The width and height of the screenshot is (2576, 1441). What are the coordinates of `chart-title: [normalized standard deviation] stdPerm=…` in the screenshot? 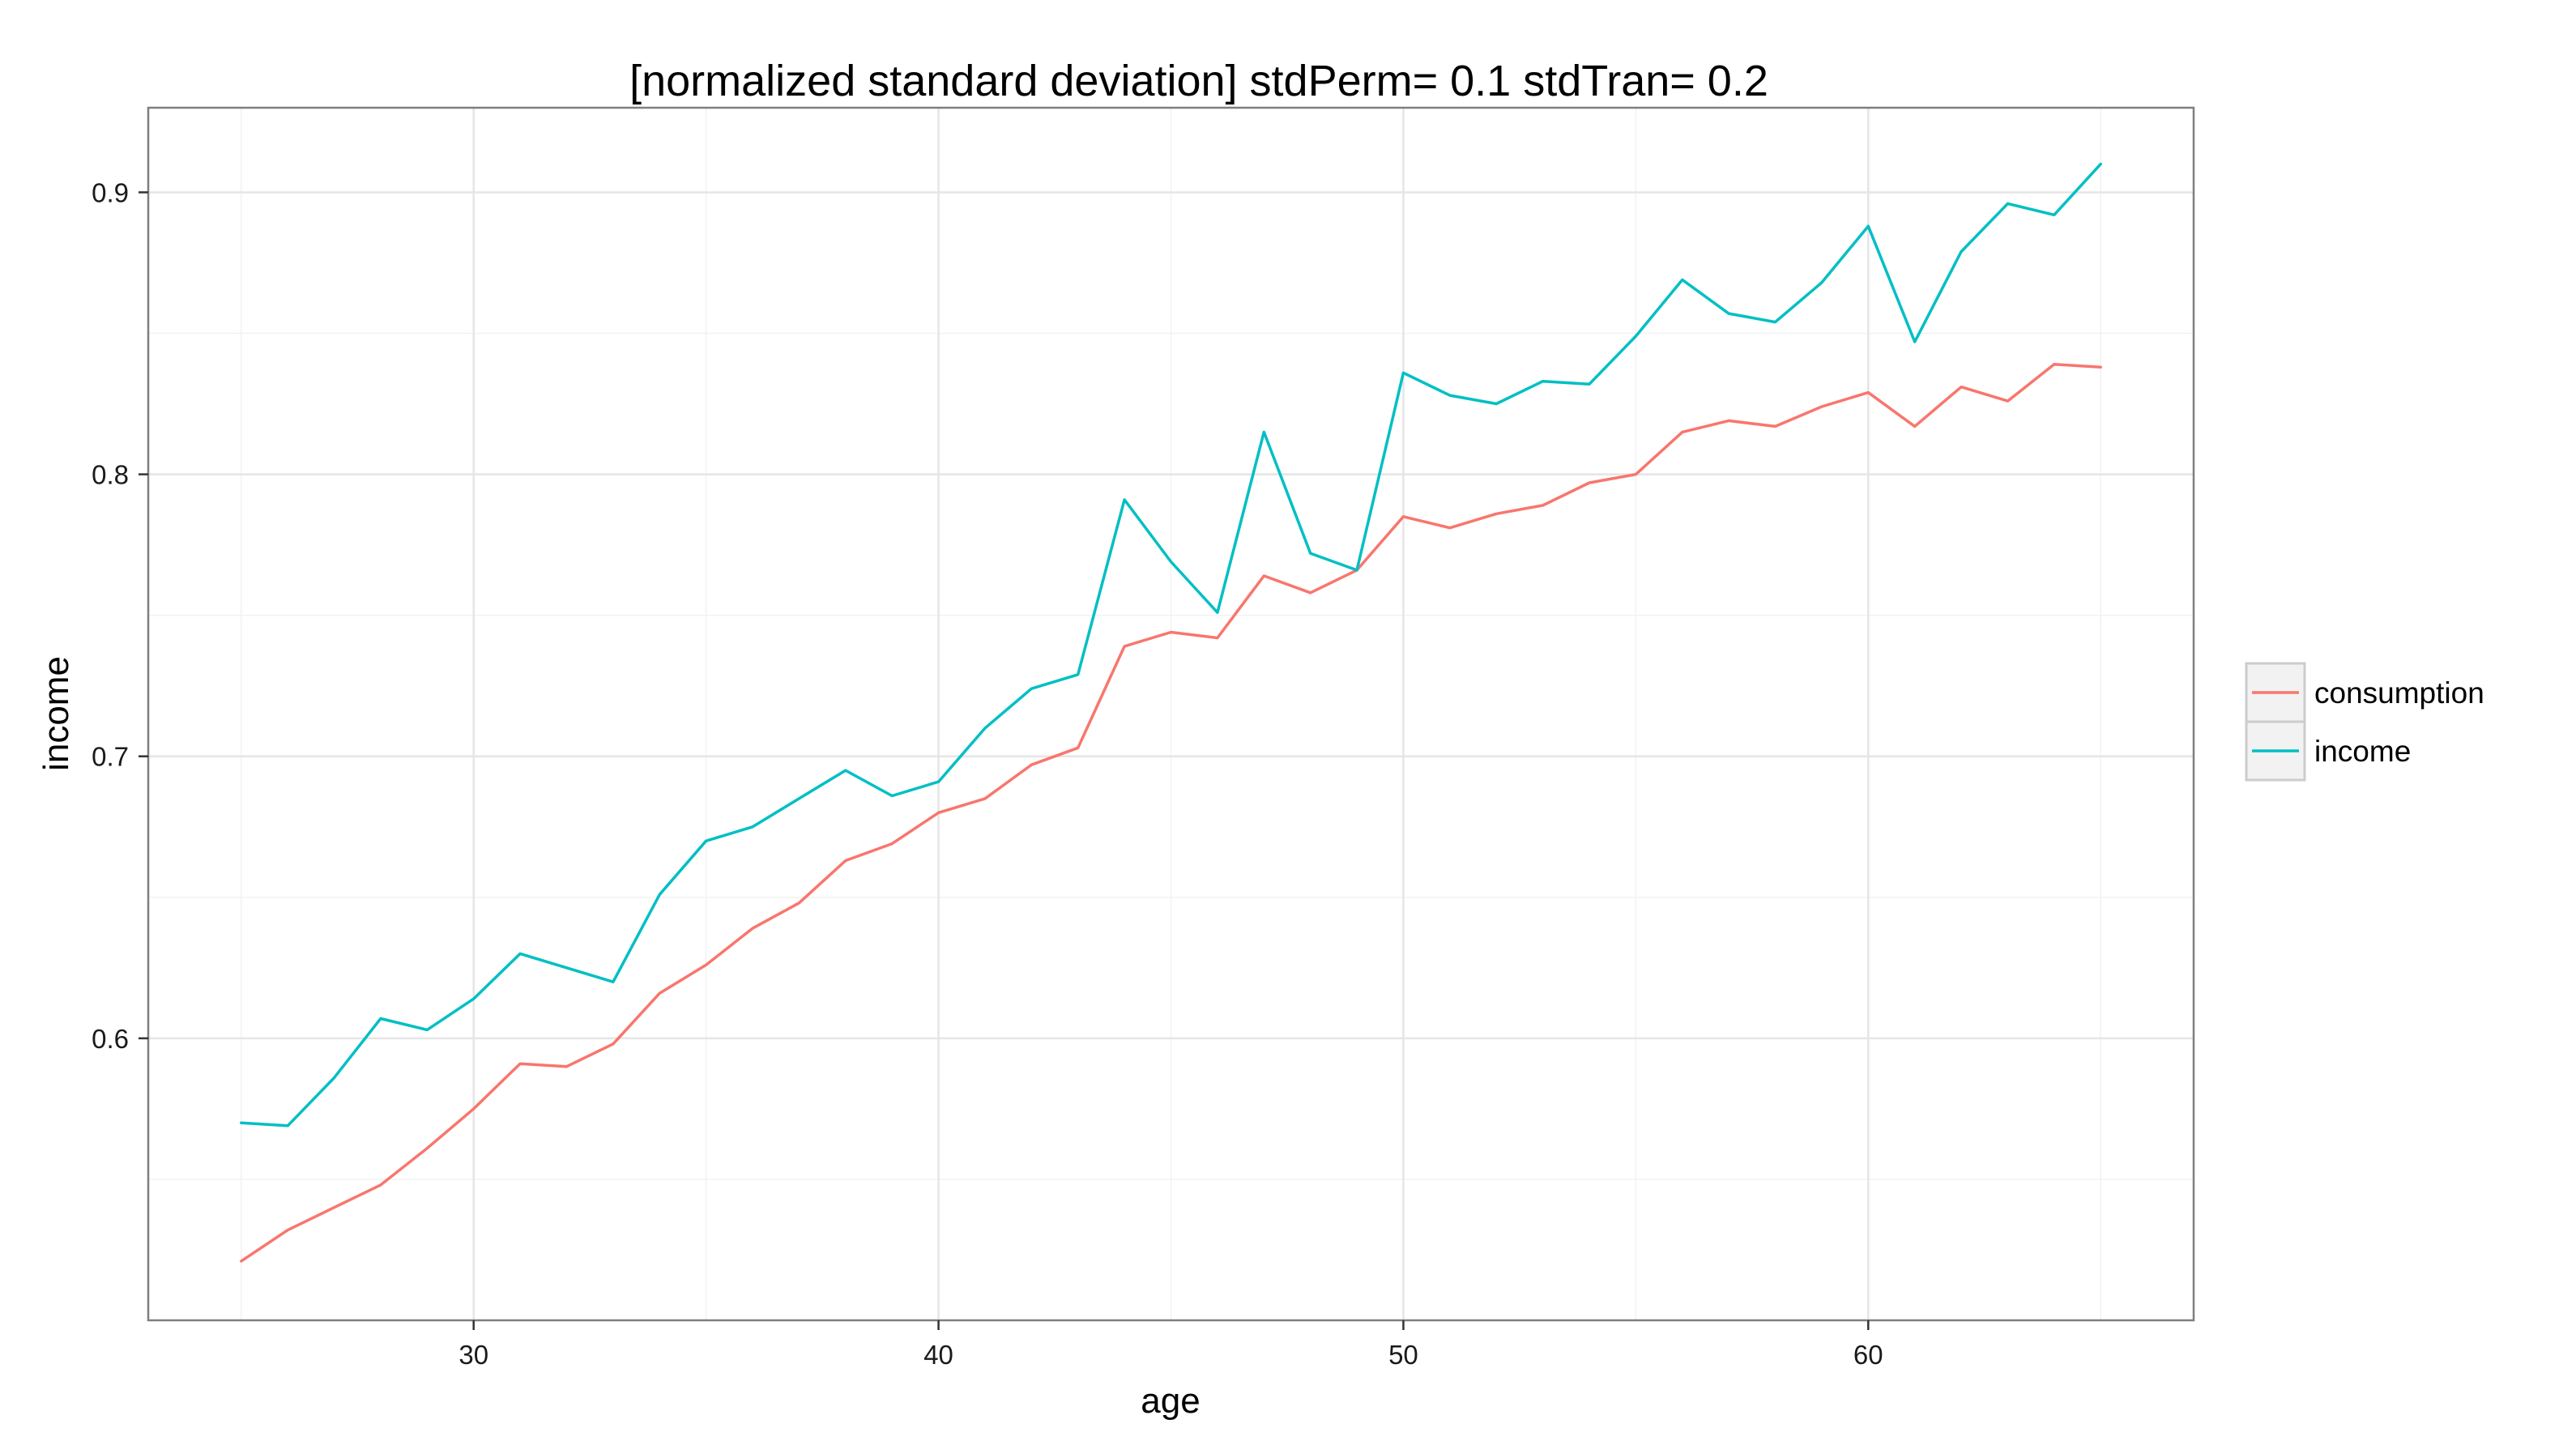 It's located at (1199, 81).